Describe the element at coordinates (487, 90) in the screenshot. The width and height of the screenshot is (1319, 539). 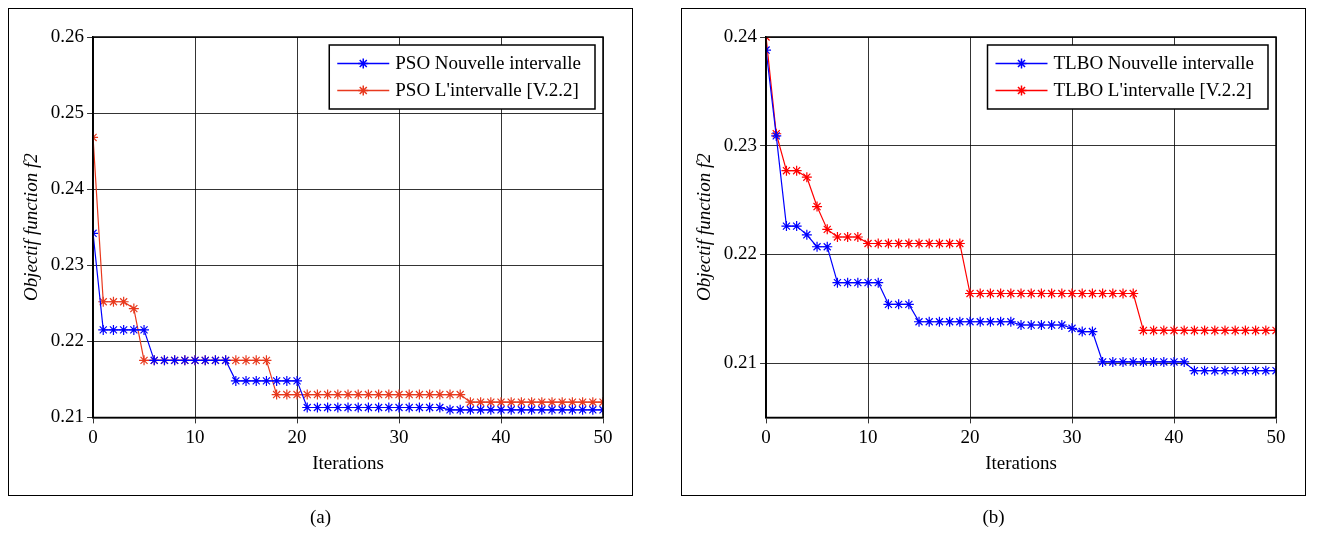
I see `legend-label: PSO L'intervalle [V.2.2]` at that location.